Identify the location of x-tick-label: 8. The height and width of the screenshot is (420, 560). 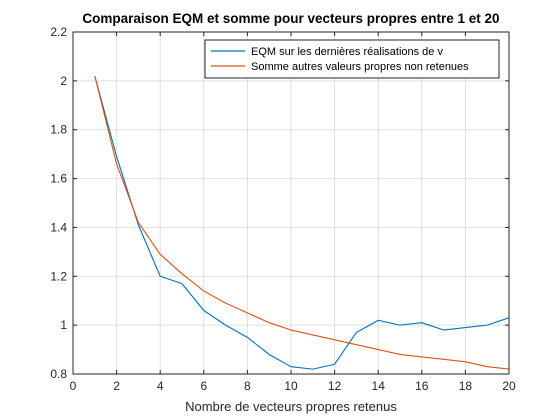
(247, 386).